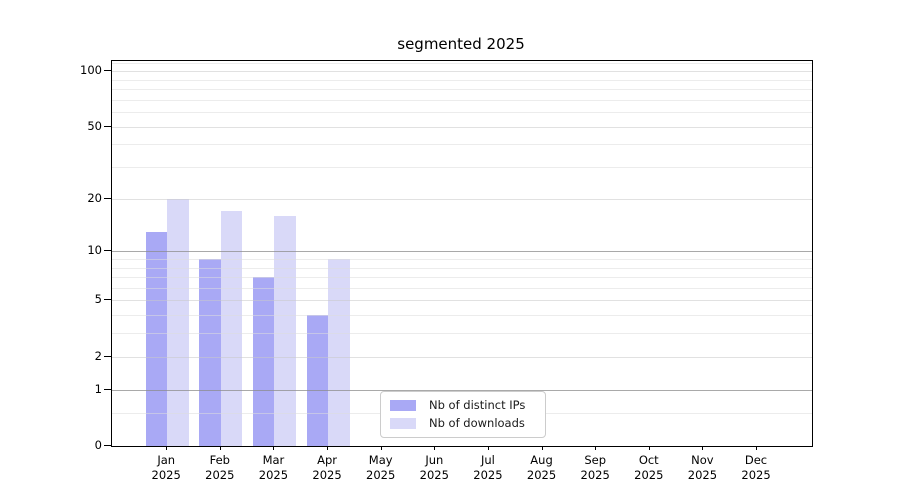 The height and width of the screenshot is (500, 900). What do you see at coordinates (156, 338) in the screenshot?
I see `bar-distinct-ips-jan` at bounding box center [156, 338].